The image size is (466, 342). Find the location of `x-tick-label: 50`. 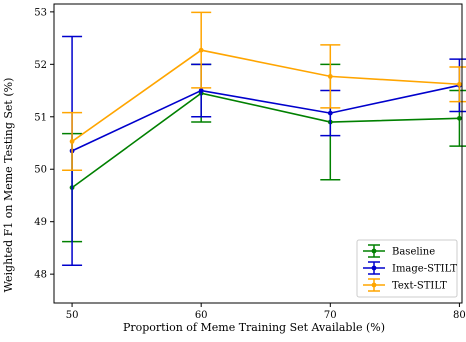

x-tick-label: 50 is located at coordinates (72, 315).